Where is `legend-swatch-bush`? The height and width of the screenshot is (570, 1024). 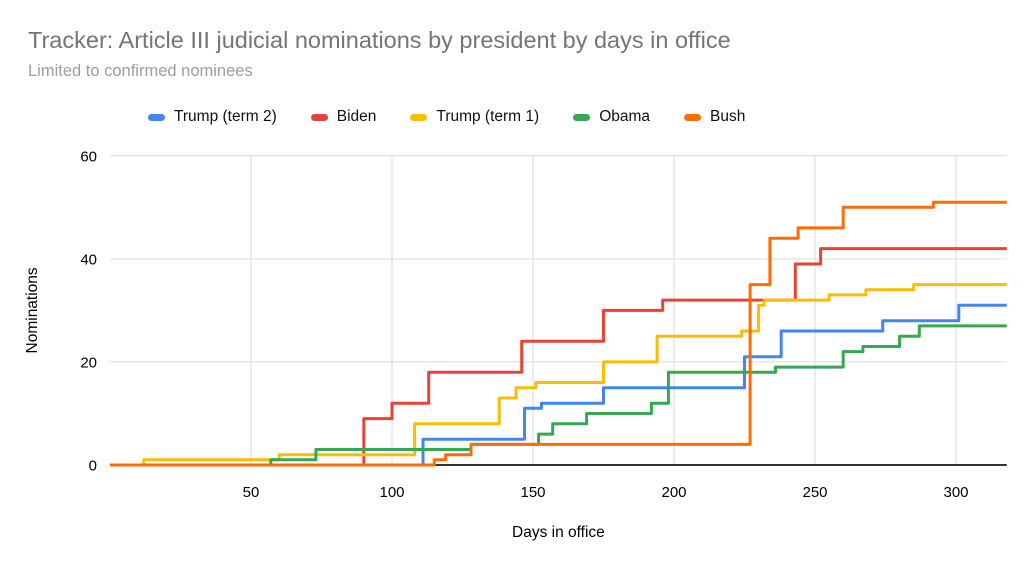
legend-swatch-bush is located at coordinates (693, 117).